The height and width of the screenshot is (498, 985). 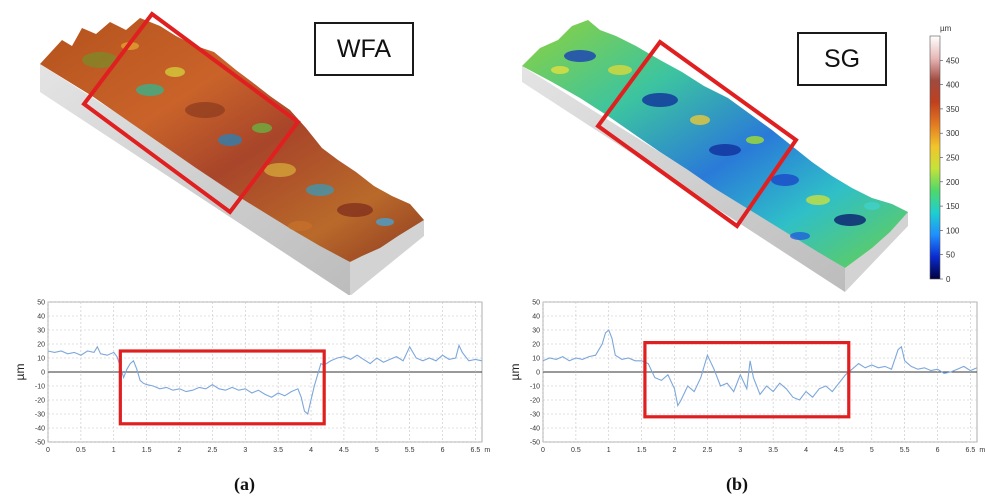 I want to click on sg-xtick-label: 5.5, so click(x=905, y=450).